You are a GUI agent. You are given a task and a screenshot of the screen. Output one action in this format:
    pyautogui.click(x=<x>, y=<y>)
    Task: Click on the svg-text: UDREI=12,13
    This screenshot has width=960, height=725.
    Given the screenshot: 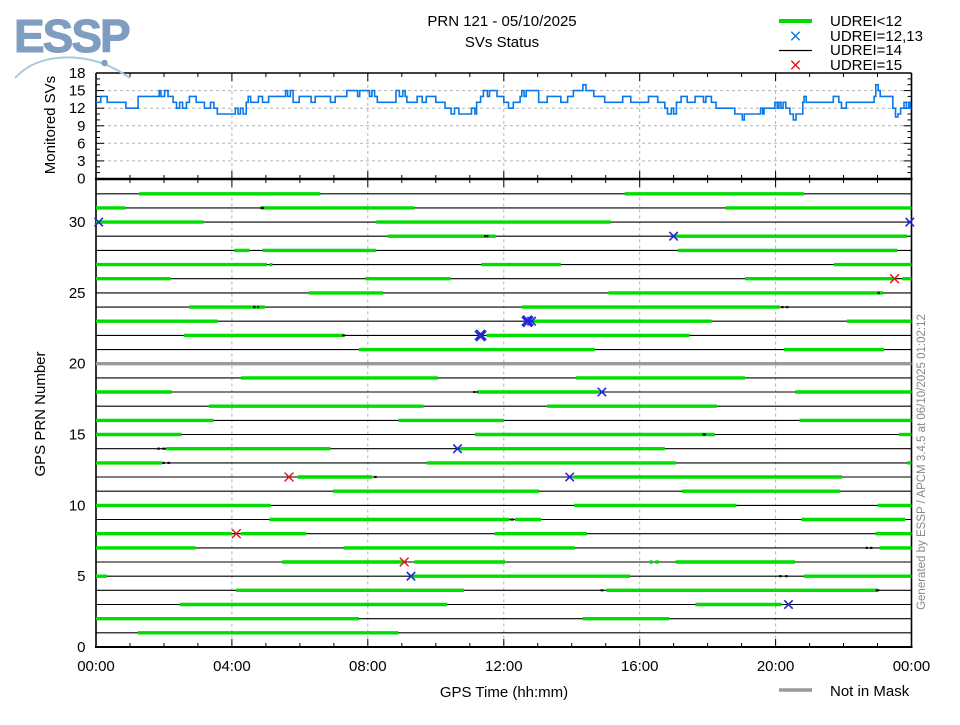 What is the action you would take?
    pyautogui.click(x=876, y=36)
    